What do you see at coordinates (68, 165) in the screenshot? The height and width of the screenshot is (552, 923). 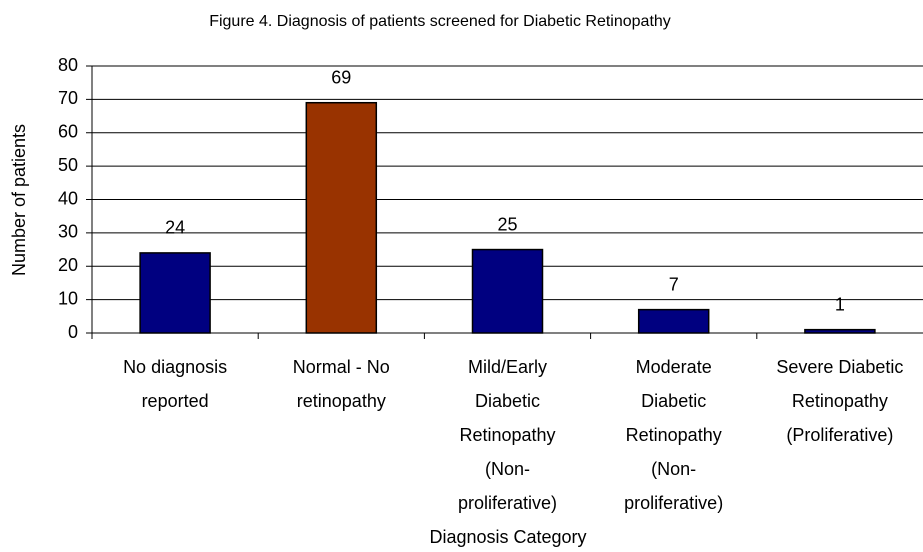 I see `y-tick-label: 50` at bounding box center [68, 165].